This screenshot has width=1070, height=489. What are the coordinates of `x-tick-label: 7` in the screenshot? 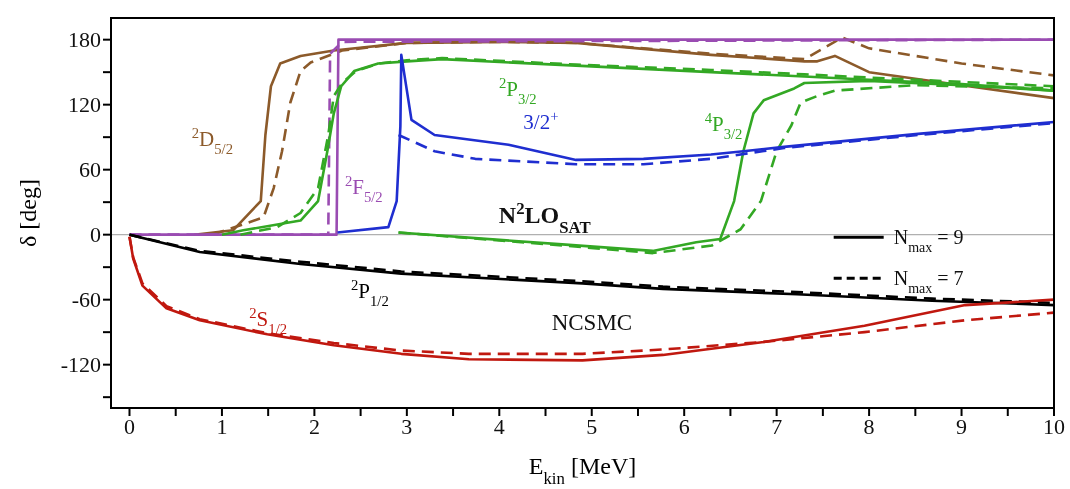 It's located at (777, 426).